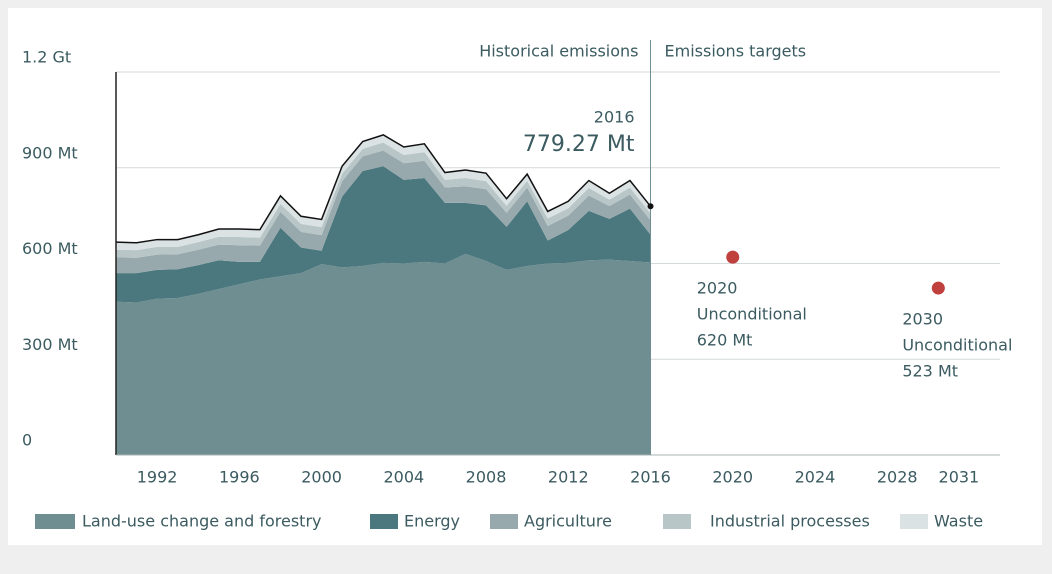  I want to click on legend-label: Agriculture, so click(568, 521).